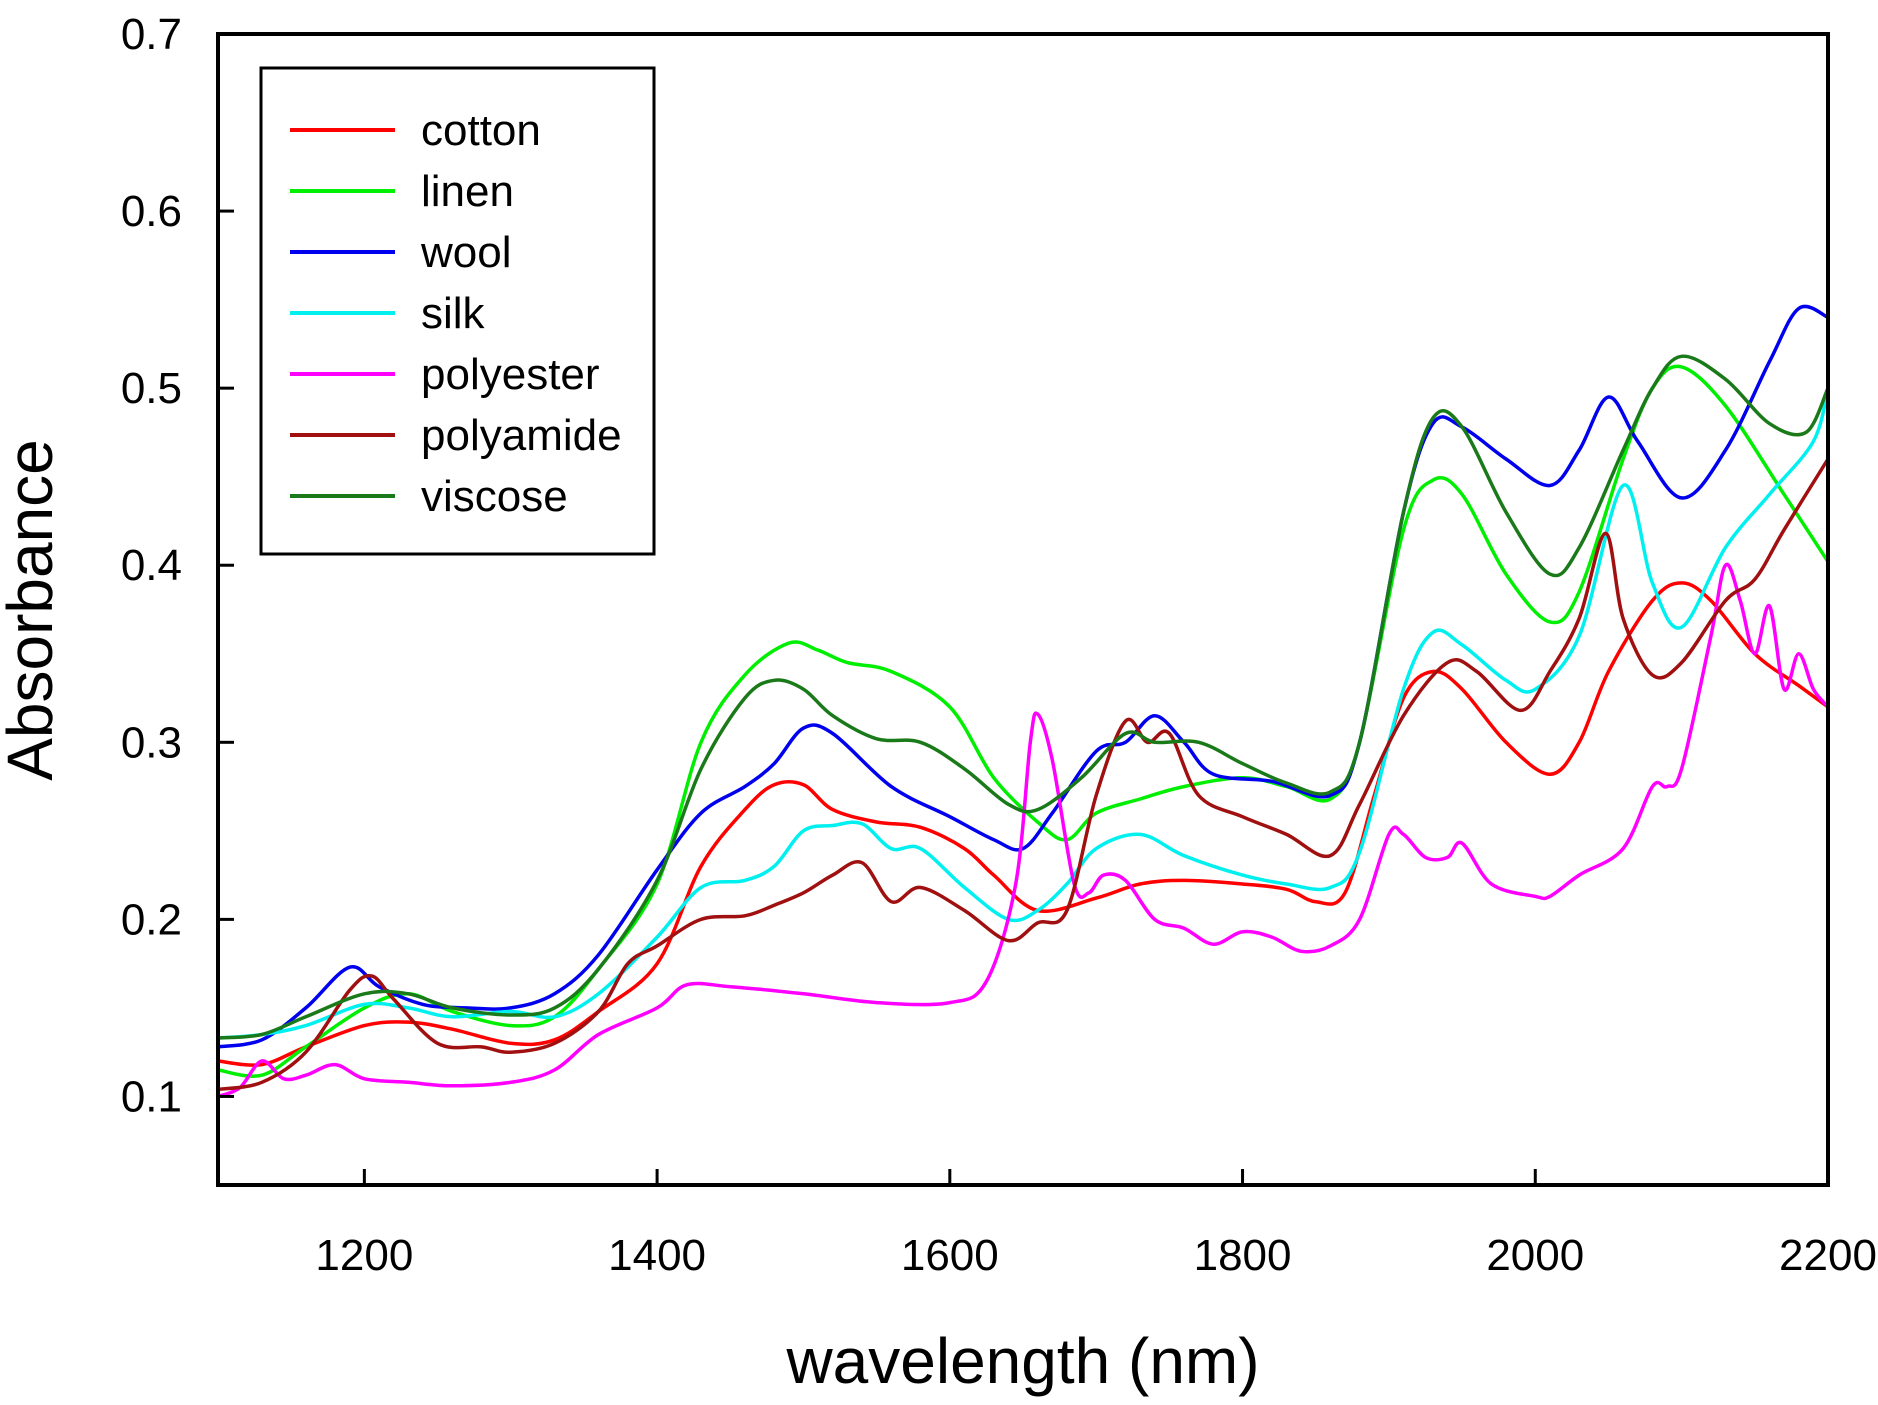  I want to click on x-axis-title: wavelength (nm), so click(1022, 1361).